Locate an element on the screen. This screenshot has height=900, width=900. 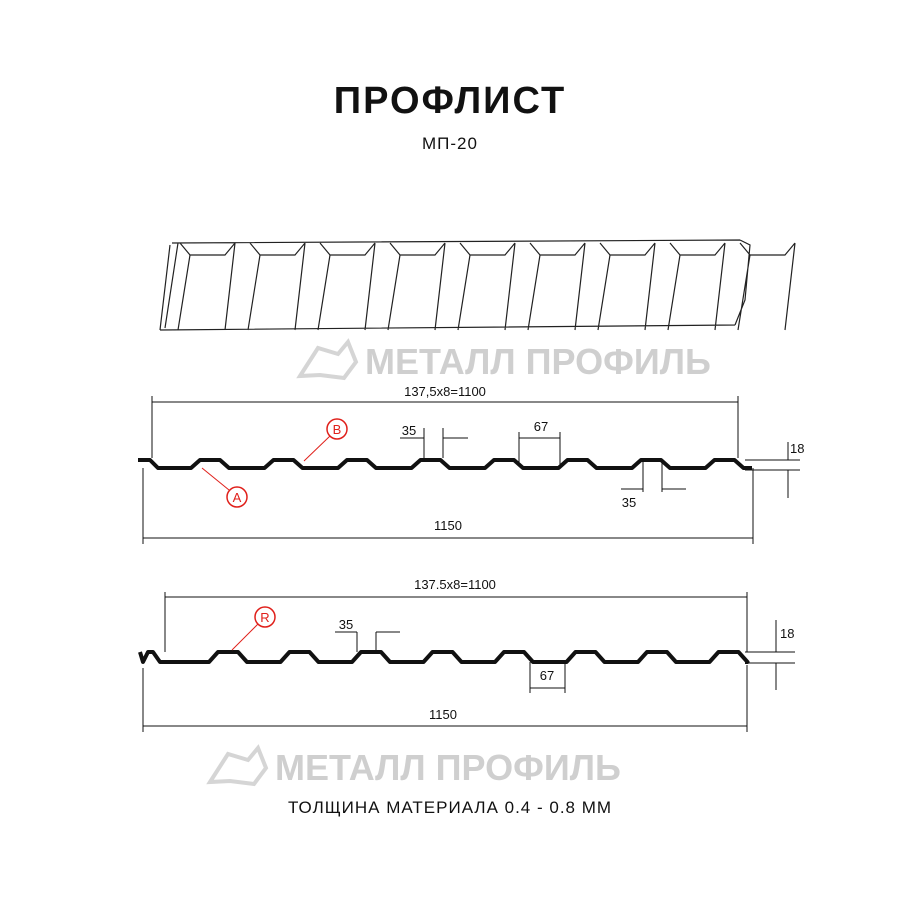
profile-b: 137.5x8=1100 1150 35 67 18 R is located at coordinates (466, 654).